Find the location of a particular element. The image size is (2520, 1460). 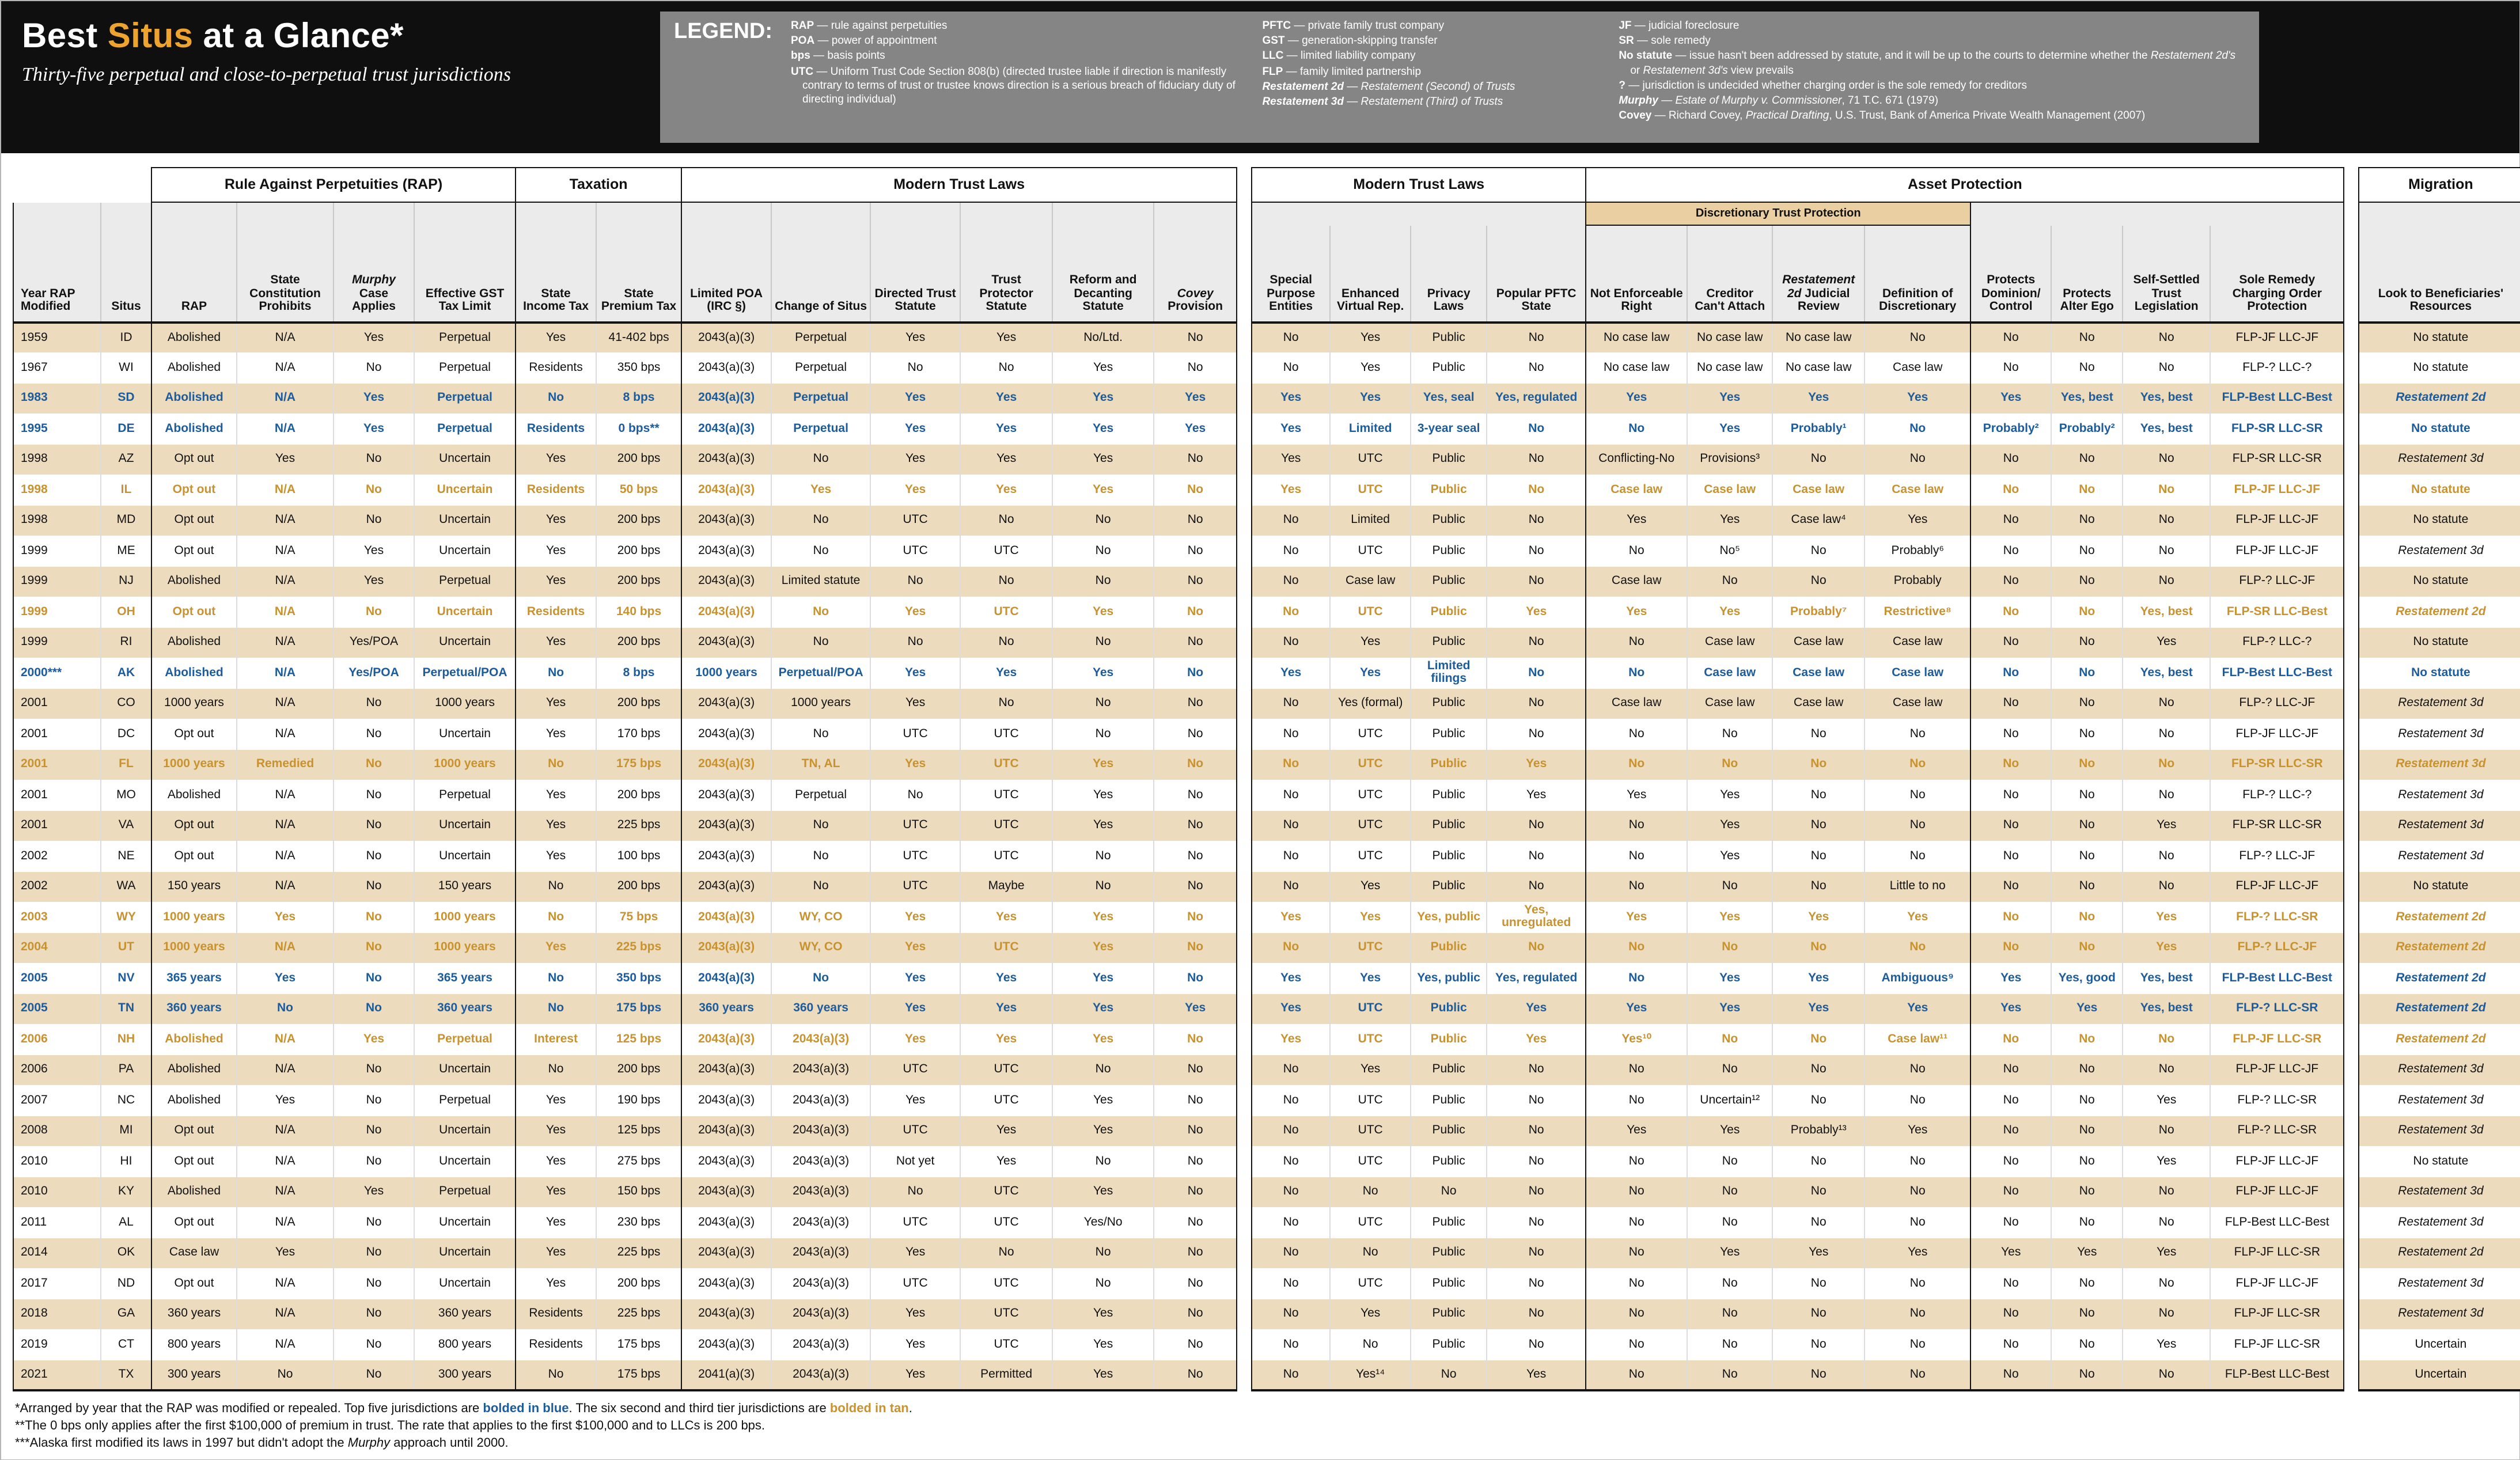

table-cell: AL is located at coordinates (125, 1222).